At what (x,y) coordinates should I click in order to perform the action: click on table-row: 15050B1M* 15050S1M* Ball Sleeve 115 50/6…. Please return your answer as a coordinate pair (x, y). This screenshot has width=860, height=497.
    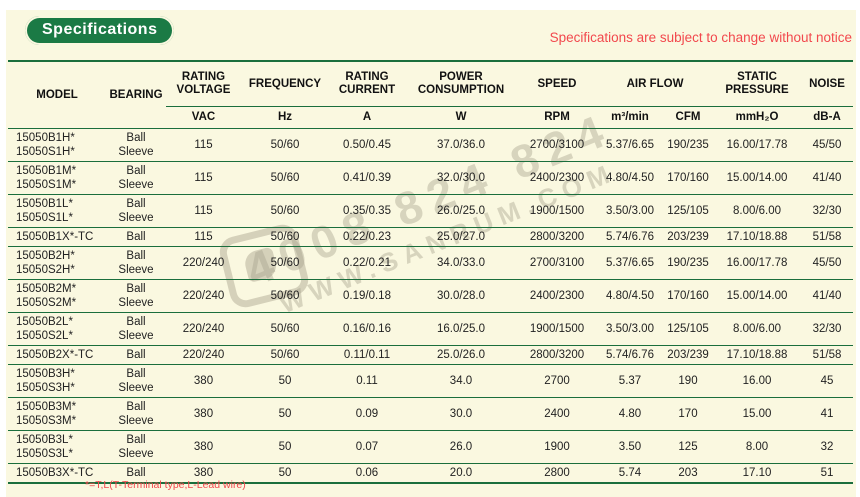
    Looking at the image, I should click on (431, 178).